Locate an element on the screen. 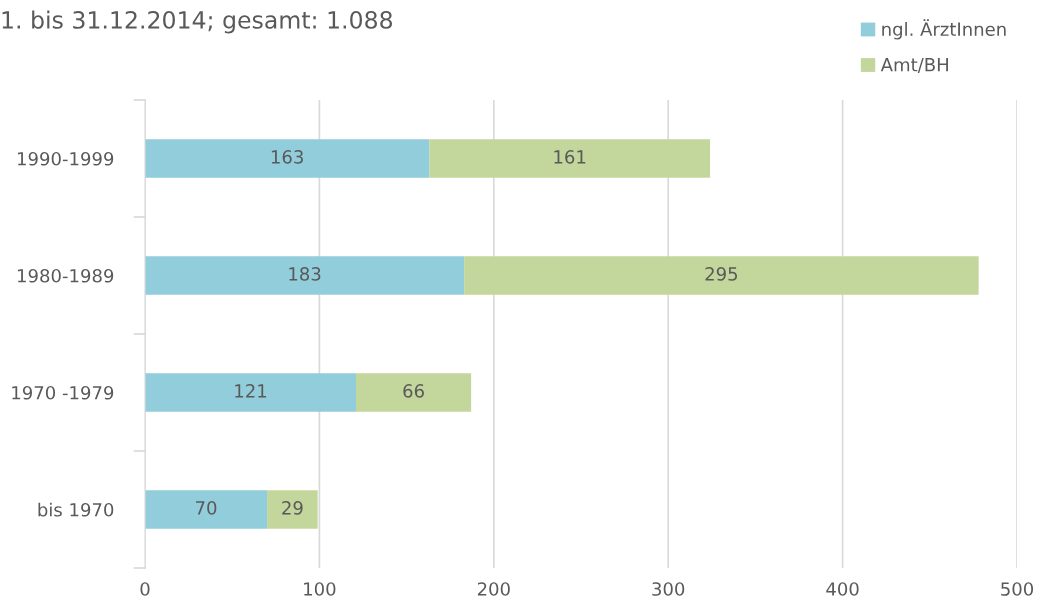 This screenshot has width=1039, height=609. data-label: 183 is located at coordinates (305, 274).